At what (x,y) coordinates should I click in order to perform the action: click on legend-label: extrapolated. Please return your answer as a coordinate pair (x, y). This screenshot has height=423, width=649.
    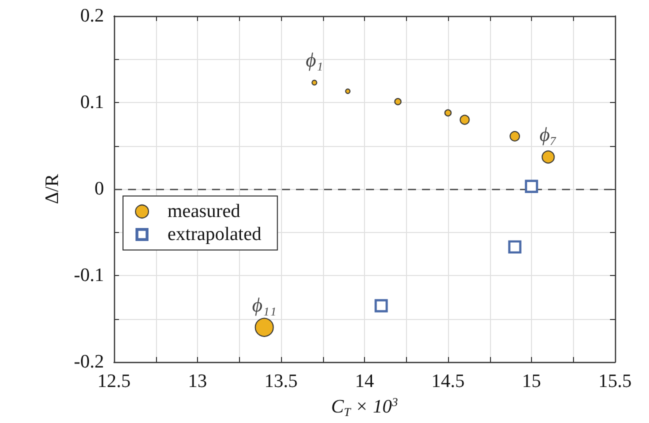
    Looking at the image, I should click on (215, 234).